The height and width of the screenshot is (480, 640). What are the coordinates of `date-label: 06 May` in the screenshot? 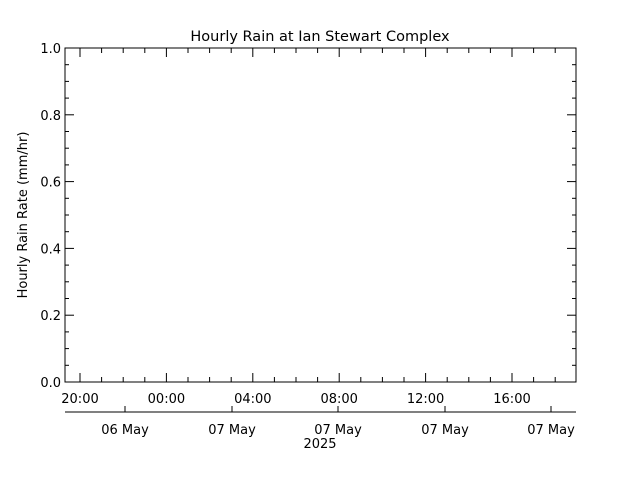 It's located at (125, 430).